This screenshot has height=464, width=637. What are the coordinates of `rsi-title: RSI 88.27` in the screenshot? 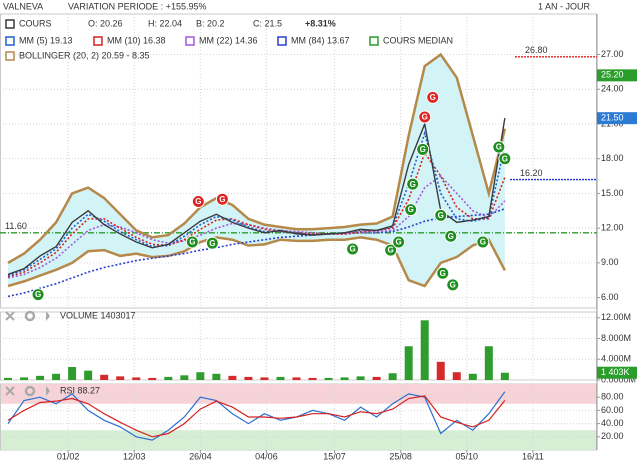 It's located at (80, 390).